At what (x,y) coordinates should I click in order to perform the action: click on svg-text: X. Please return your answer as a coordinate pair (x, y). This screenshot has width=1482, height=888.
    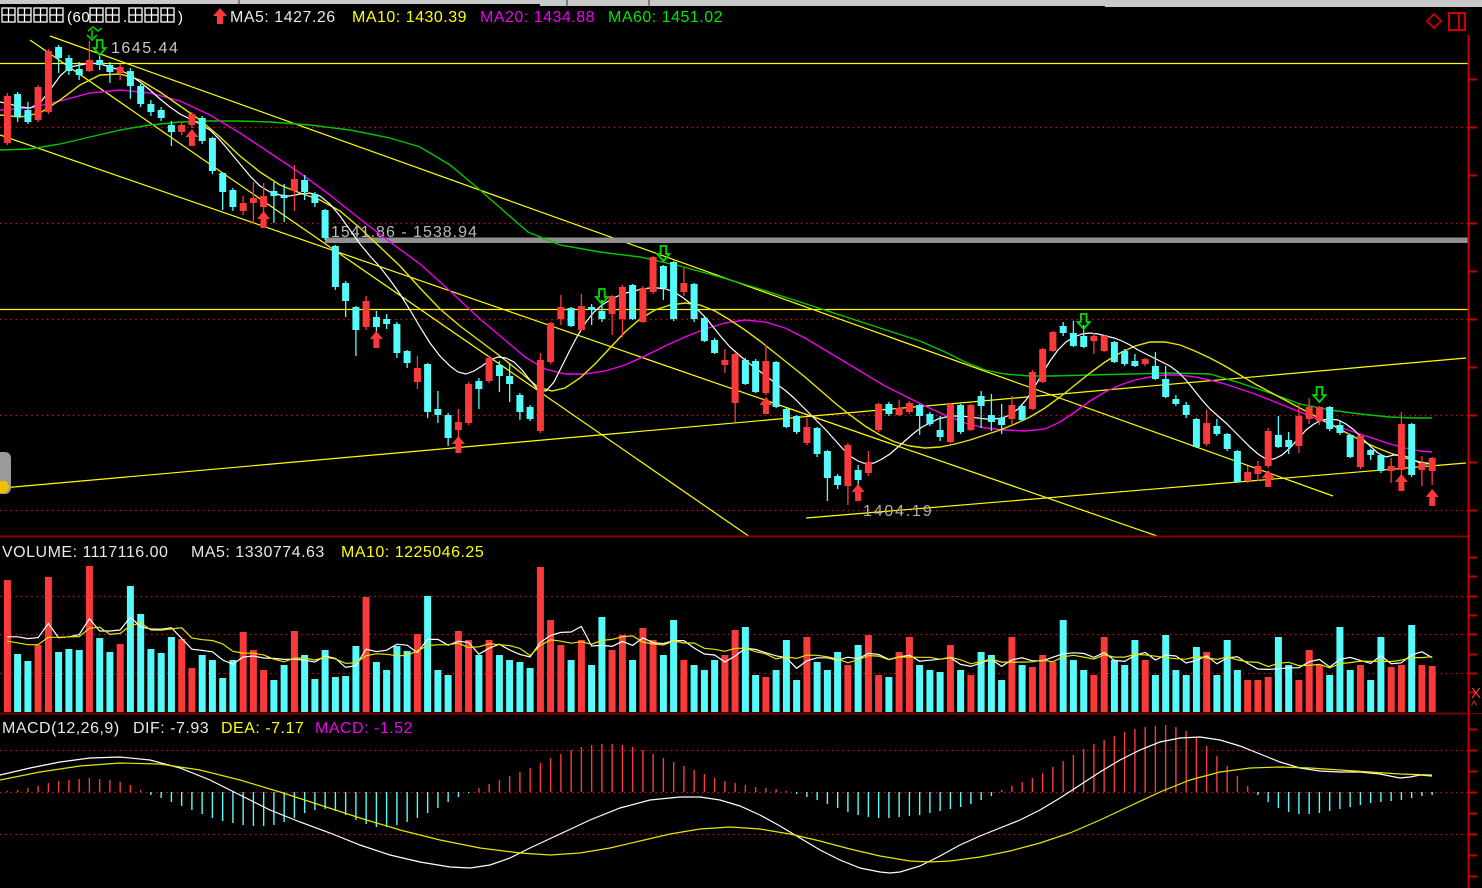
    Looking at the image, I should click on (1476, 693).